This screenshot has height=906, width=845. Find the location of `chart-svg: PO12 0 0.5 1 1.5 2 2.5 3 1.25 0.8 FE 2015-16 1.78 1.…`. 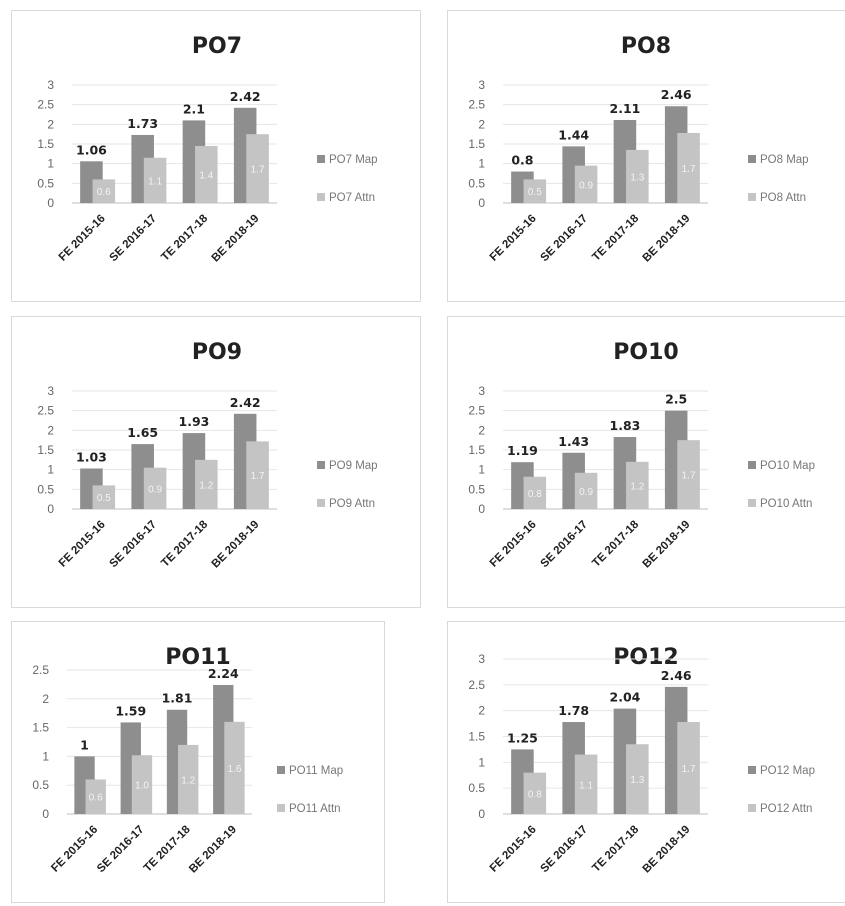

chart-svg: PO12 0 0.5 1 1.5 2 2.5 3 1.25 0.8 FE 2015-16 1.78 1.… is located at coordinates (641, 760).